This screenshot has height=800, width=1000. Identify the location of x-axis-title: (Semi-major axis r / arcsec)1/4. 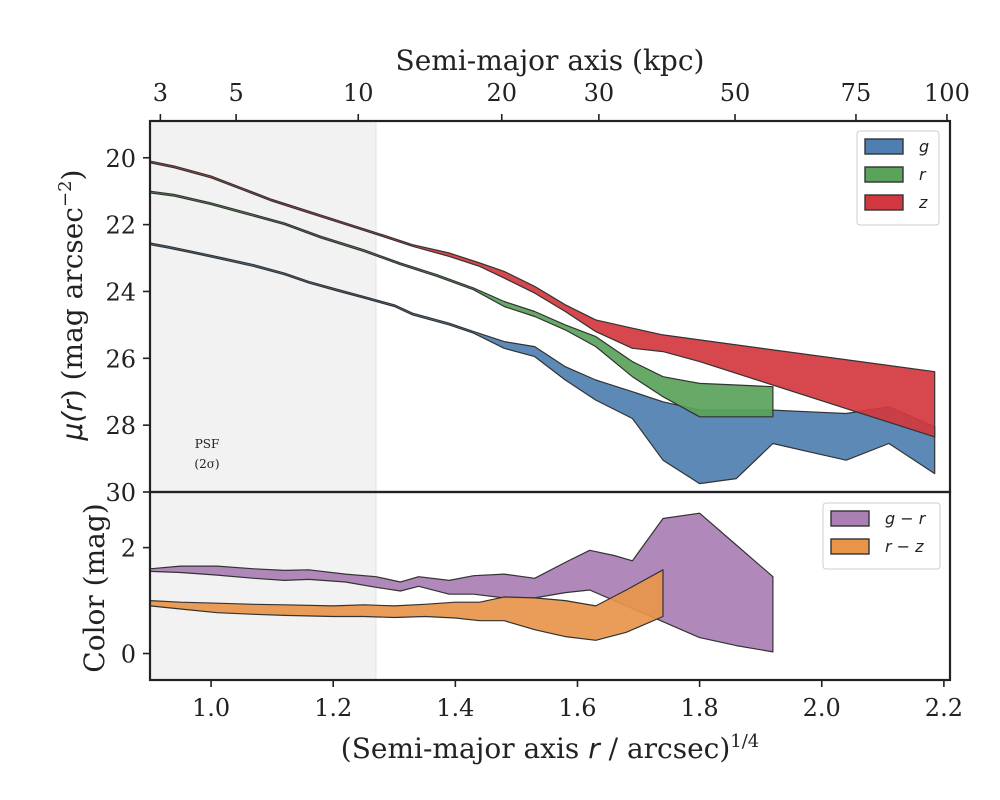
(550, 748).